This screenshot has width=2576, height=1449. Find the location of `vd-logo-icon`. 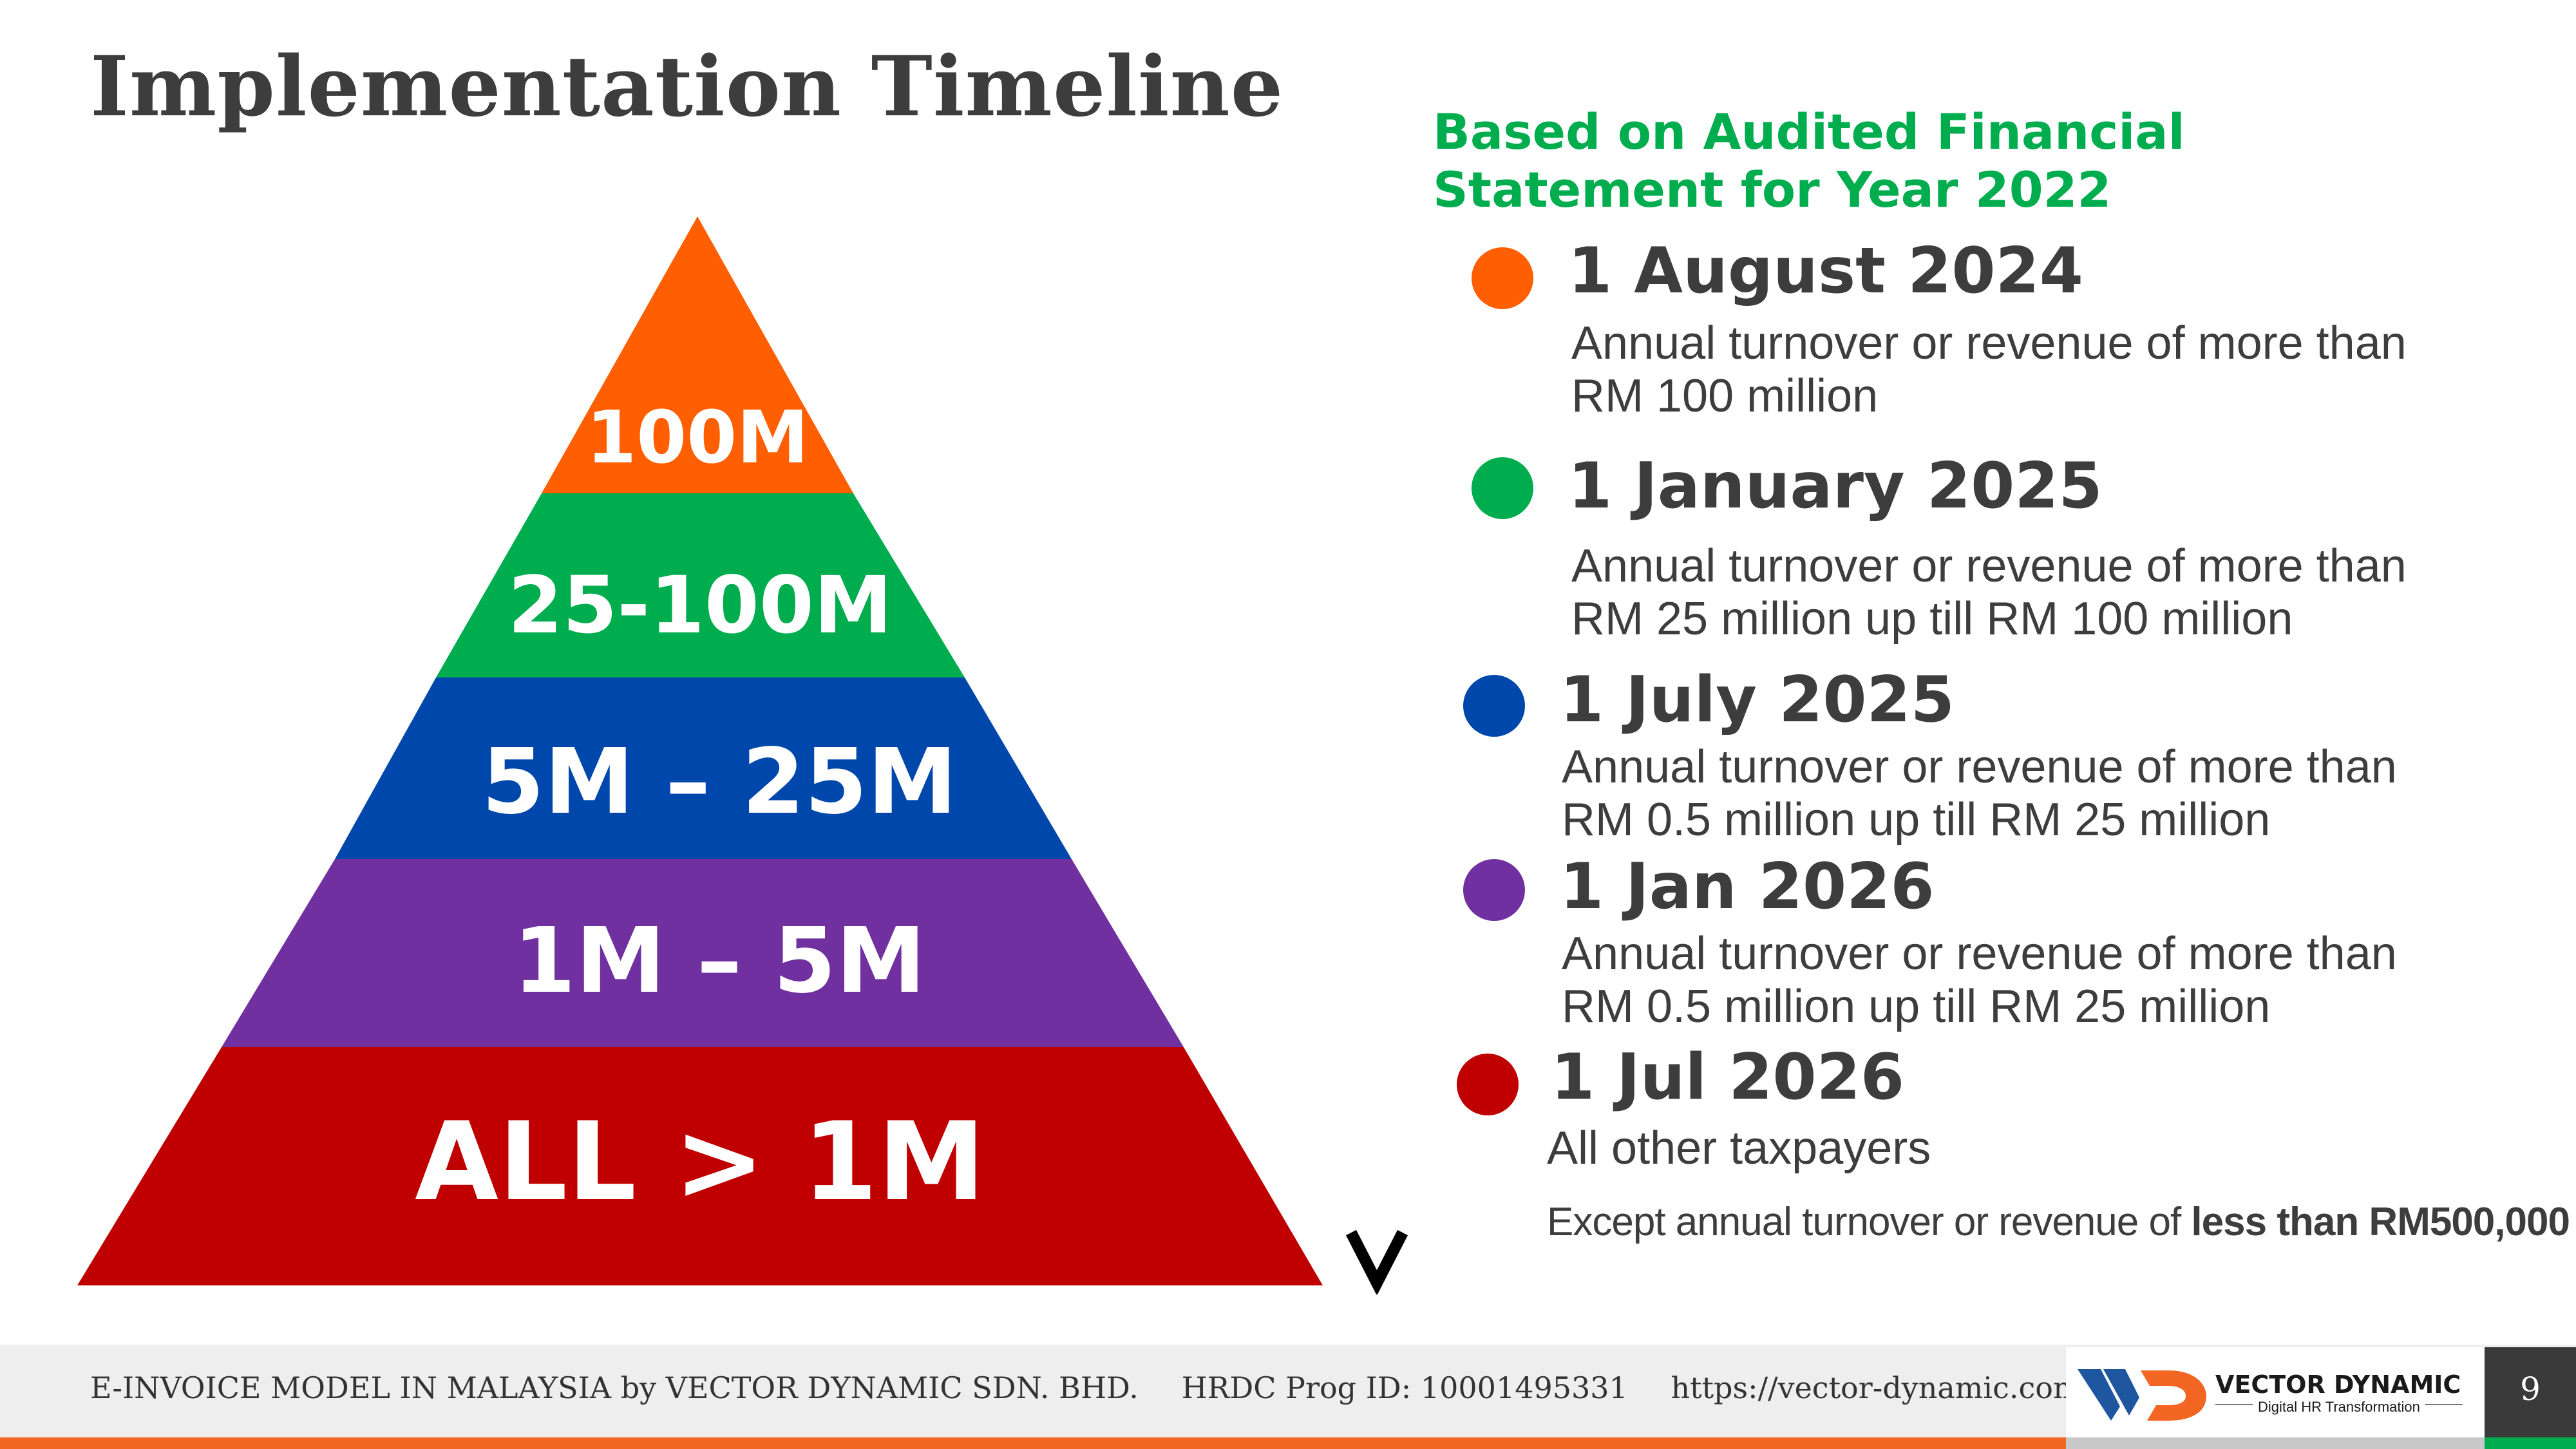

vd-logo-icon is located at coordinates (2142, 1395).